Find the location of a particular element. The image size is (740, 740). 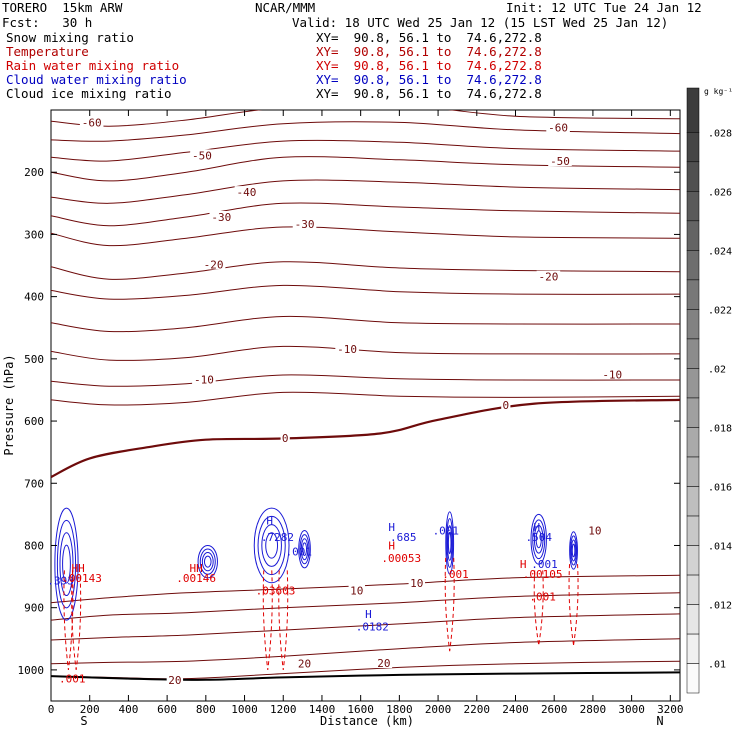

x-tick-label-13: 2600 is located at coordinates (554, 709).